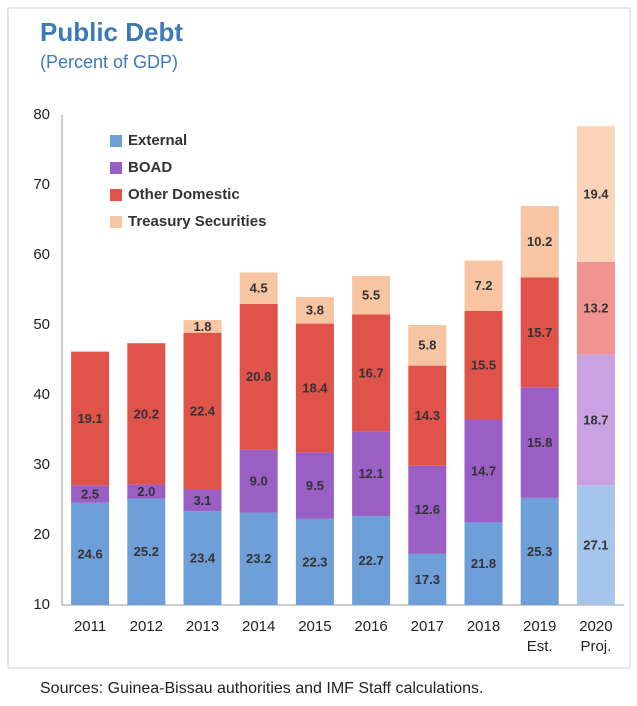 The image size is (637, 706). I want to click on x-tick-label: 2013, so click(202, 626).